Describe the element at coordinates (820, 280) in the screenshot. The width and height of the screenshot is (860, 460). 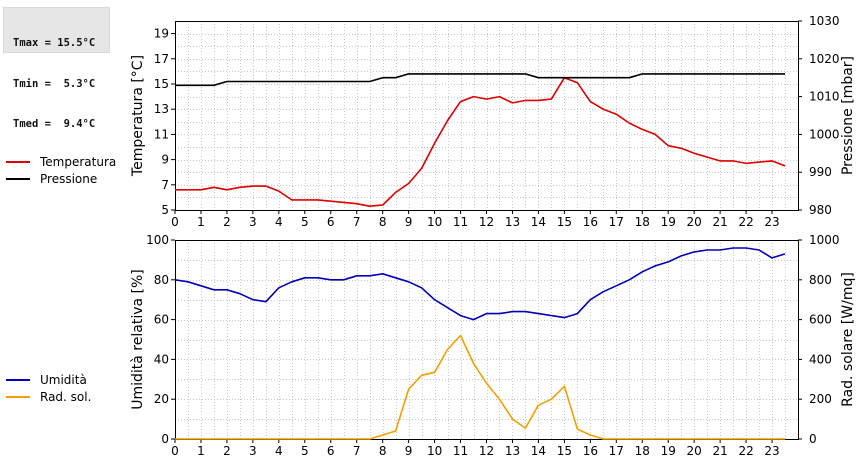
I see `y2-tick-label: 800` at that location.